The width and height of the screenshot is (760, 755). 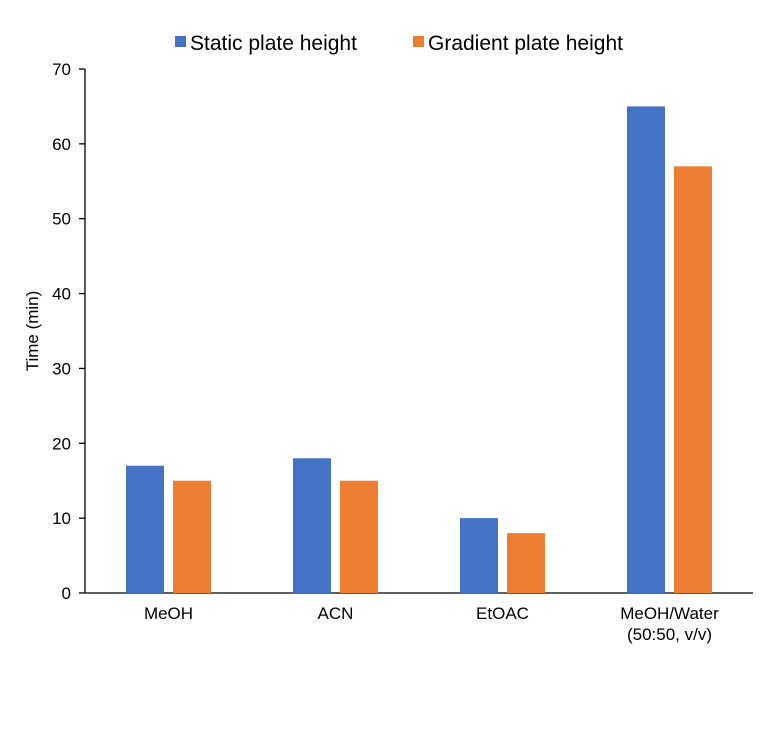 I want to click on x-tick-label: EtOAC, so click(x=502, y=613).